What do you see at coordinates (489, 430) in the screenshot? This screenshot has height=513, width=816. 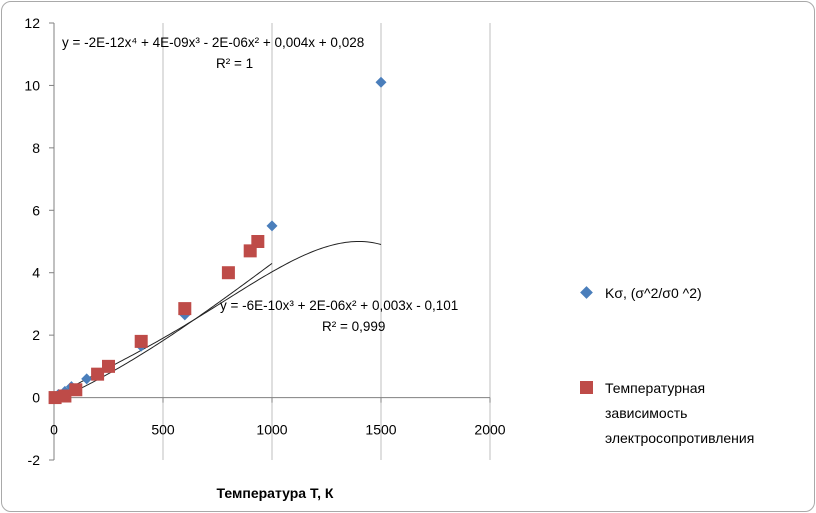 I see `x-tick-label-2000: 2000` at bounding box center [489, 430].